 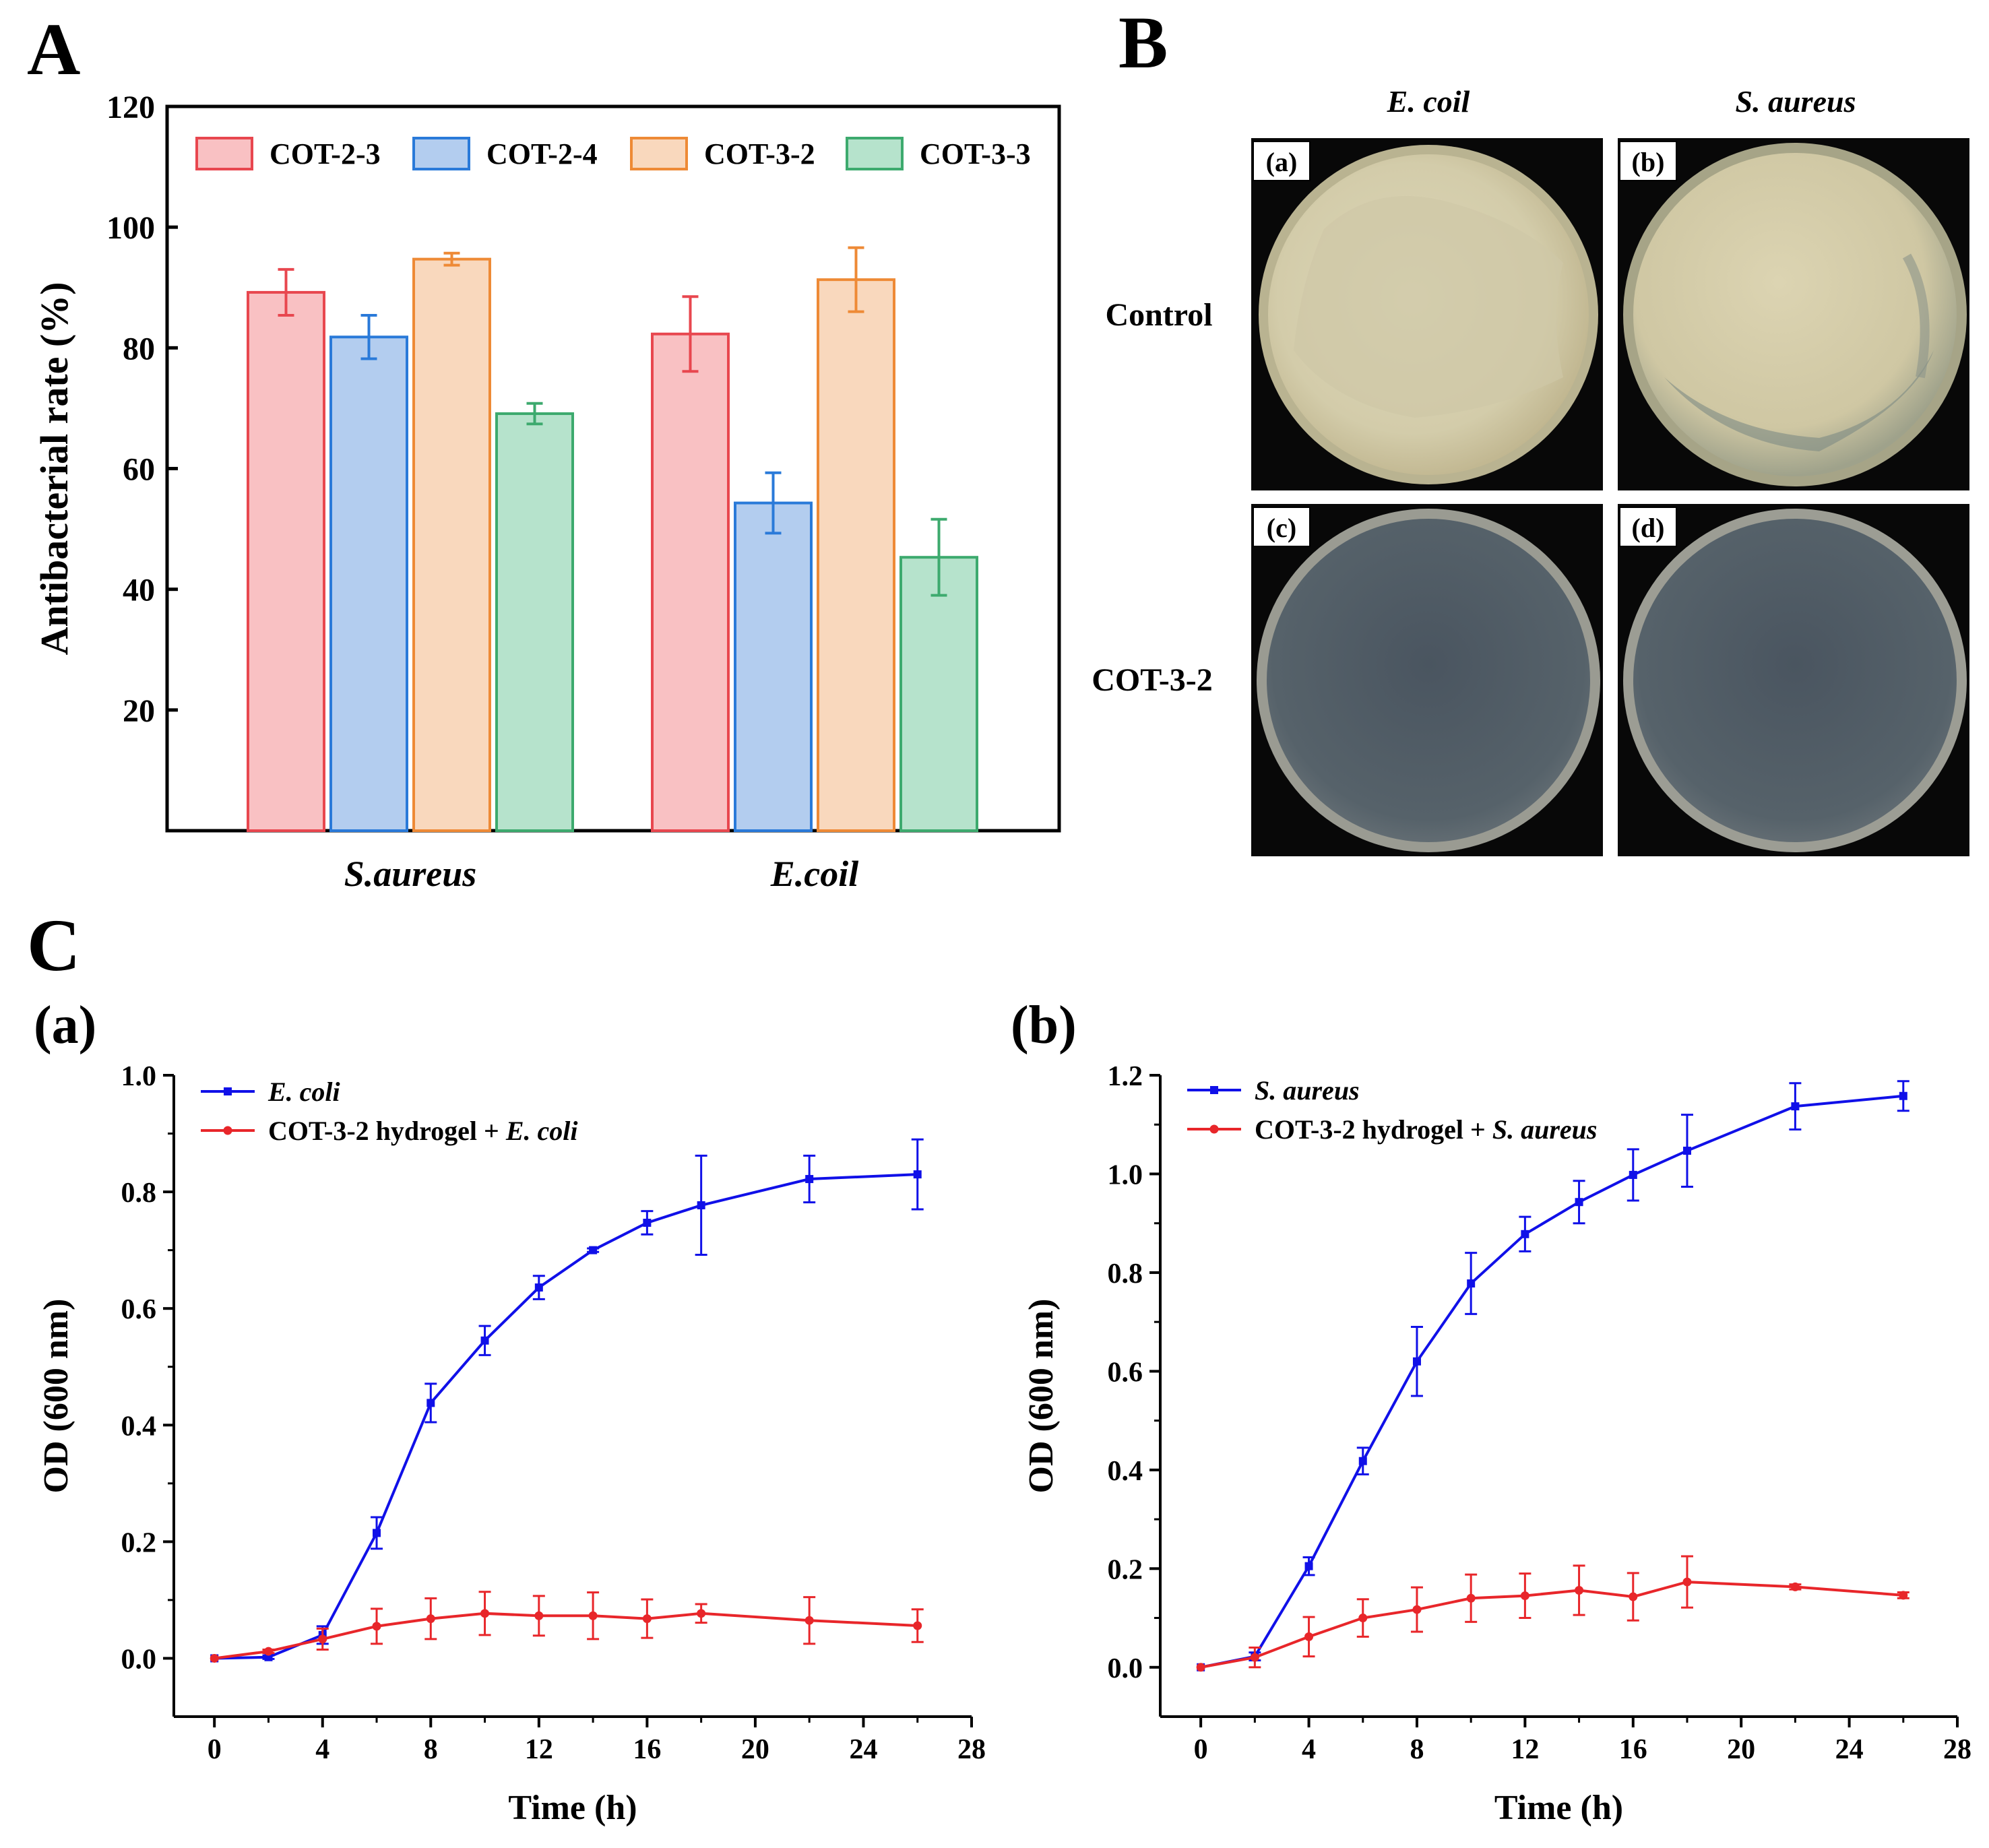 I want to click on photo-label-d: (d), so click(x=1648, y=528).